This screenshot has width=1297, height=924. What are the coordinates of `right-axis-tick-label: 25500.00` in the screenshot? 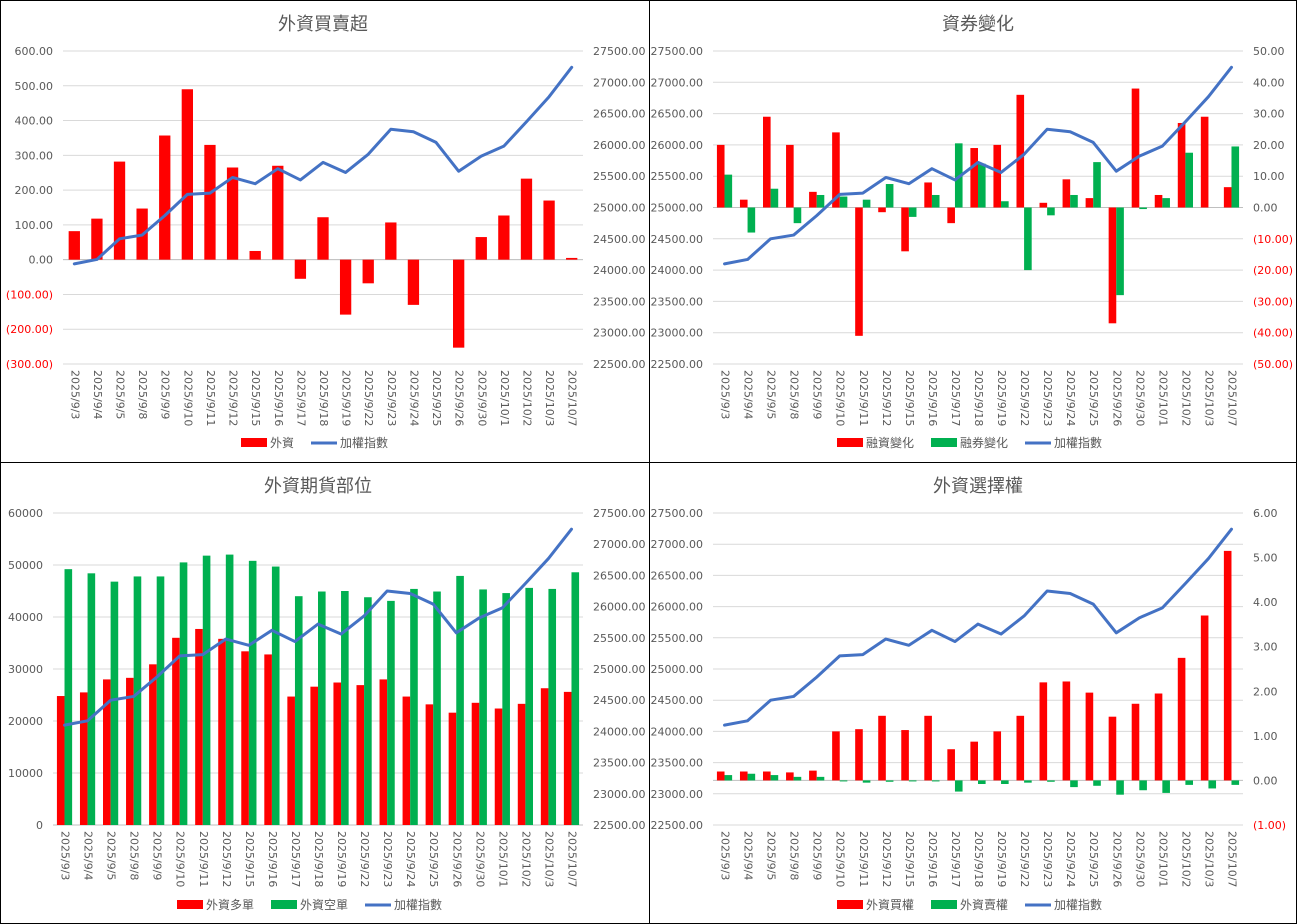 It's located at (619, 638).